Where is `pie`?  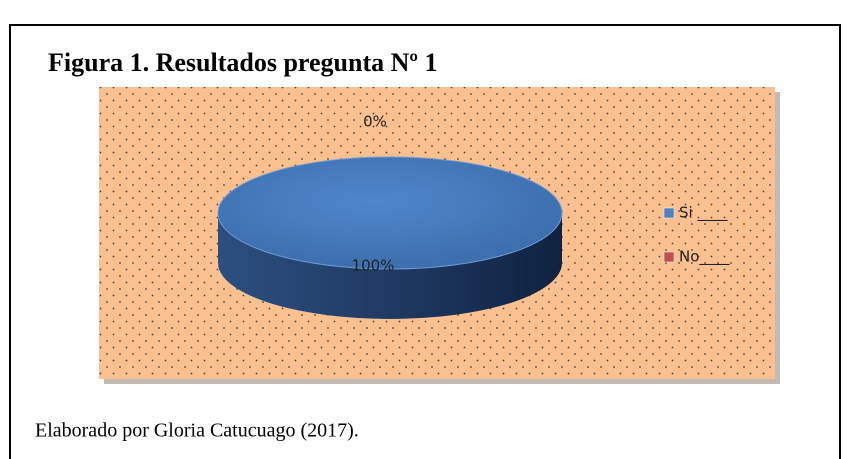 pie is located at coordinates (390, 237).